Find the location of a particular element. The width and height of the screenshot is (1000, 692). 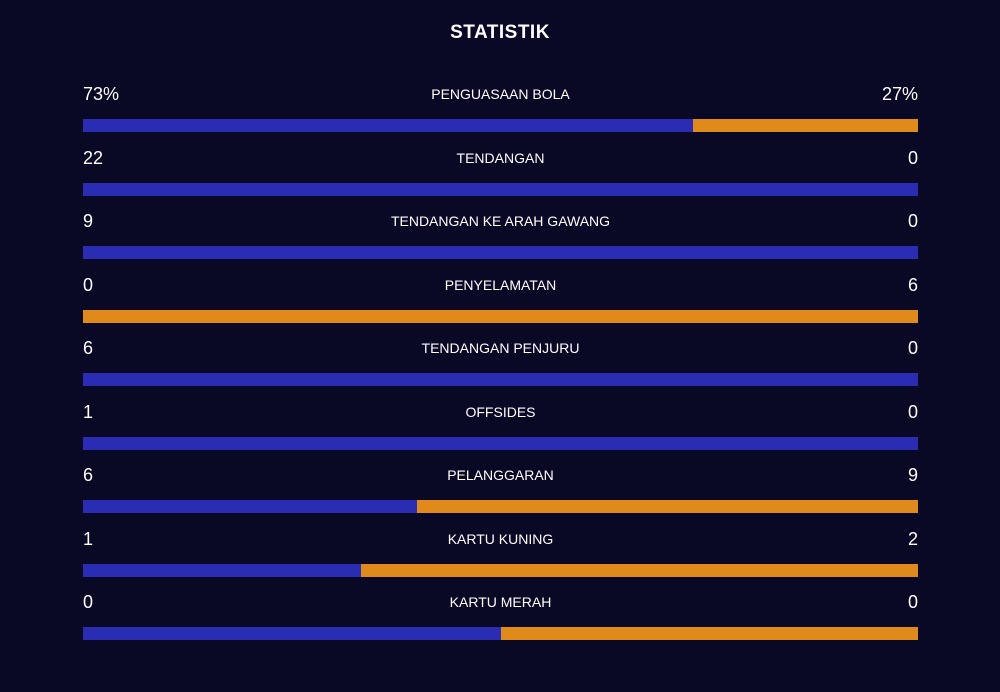

stat-row: 1 KARTU KUNING 2 is located at coordinates (500, 557).